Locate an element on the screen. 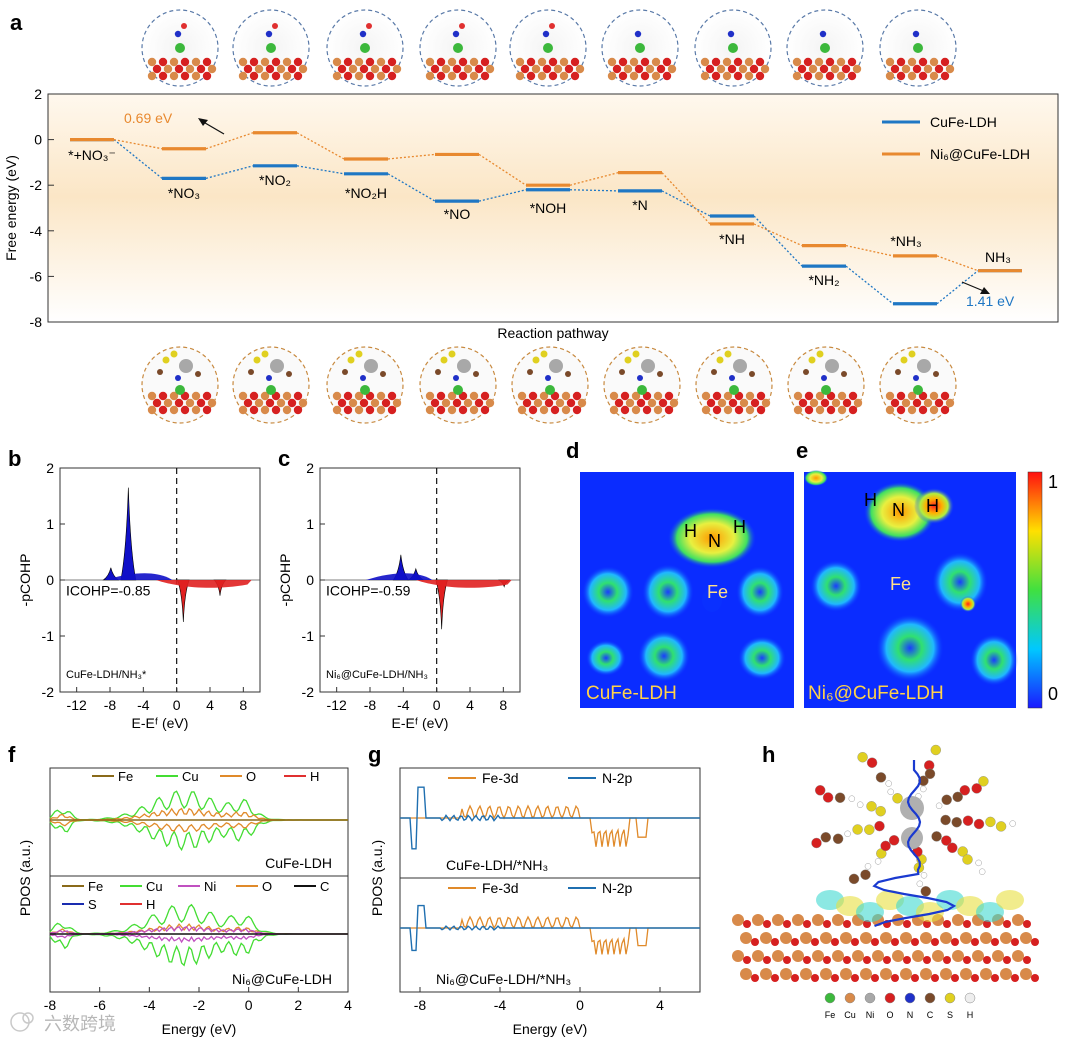 The image size is (1080, 1047). legend-atom-label: N is located at coordinates (910, 1015).